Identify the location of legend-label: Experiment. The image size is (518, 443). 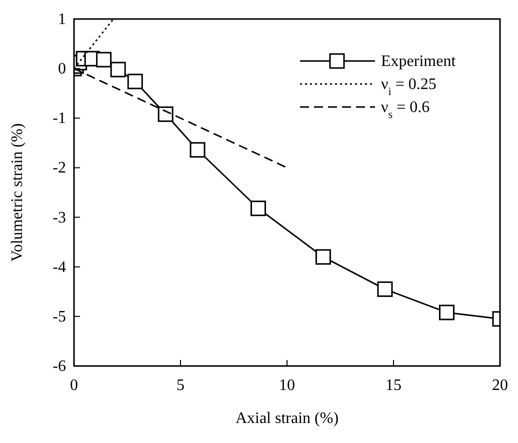
(418, 61).